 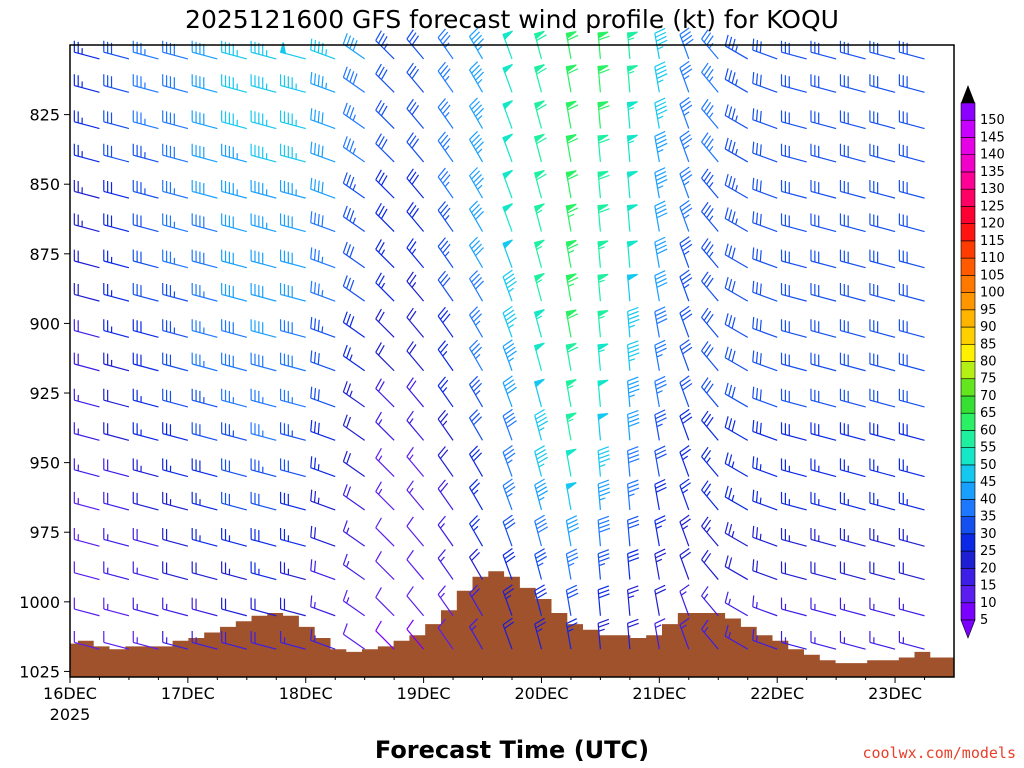 What do you see at coordinates (44, 115) in the screenshot?
I see `y-tick-label: 825` at bounding box center [44, 115].